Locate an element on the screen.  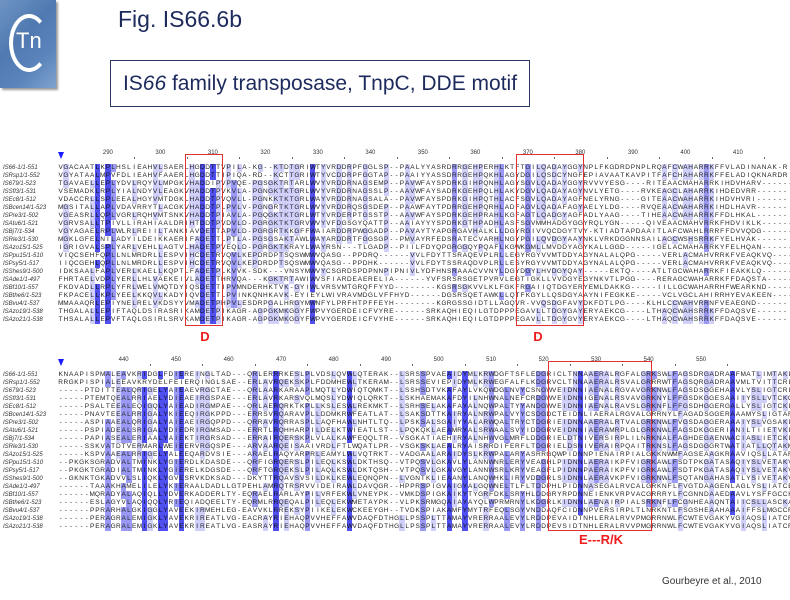
residue: N is located at coordinates (102, 239).